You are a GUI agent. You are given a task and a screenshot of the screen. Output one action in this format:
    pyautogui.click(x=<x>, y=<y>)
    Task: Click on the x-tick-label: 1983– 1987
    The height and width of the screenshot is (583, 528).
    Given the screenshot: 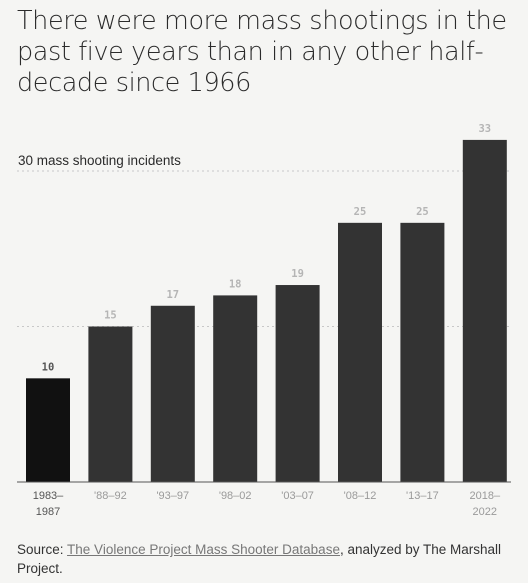 What is the action you would take?
    pyautogui.click(x=48, y=504)
    